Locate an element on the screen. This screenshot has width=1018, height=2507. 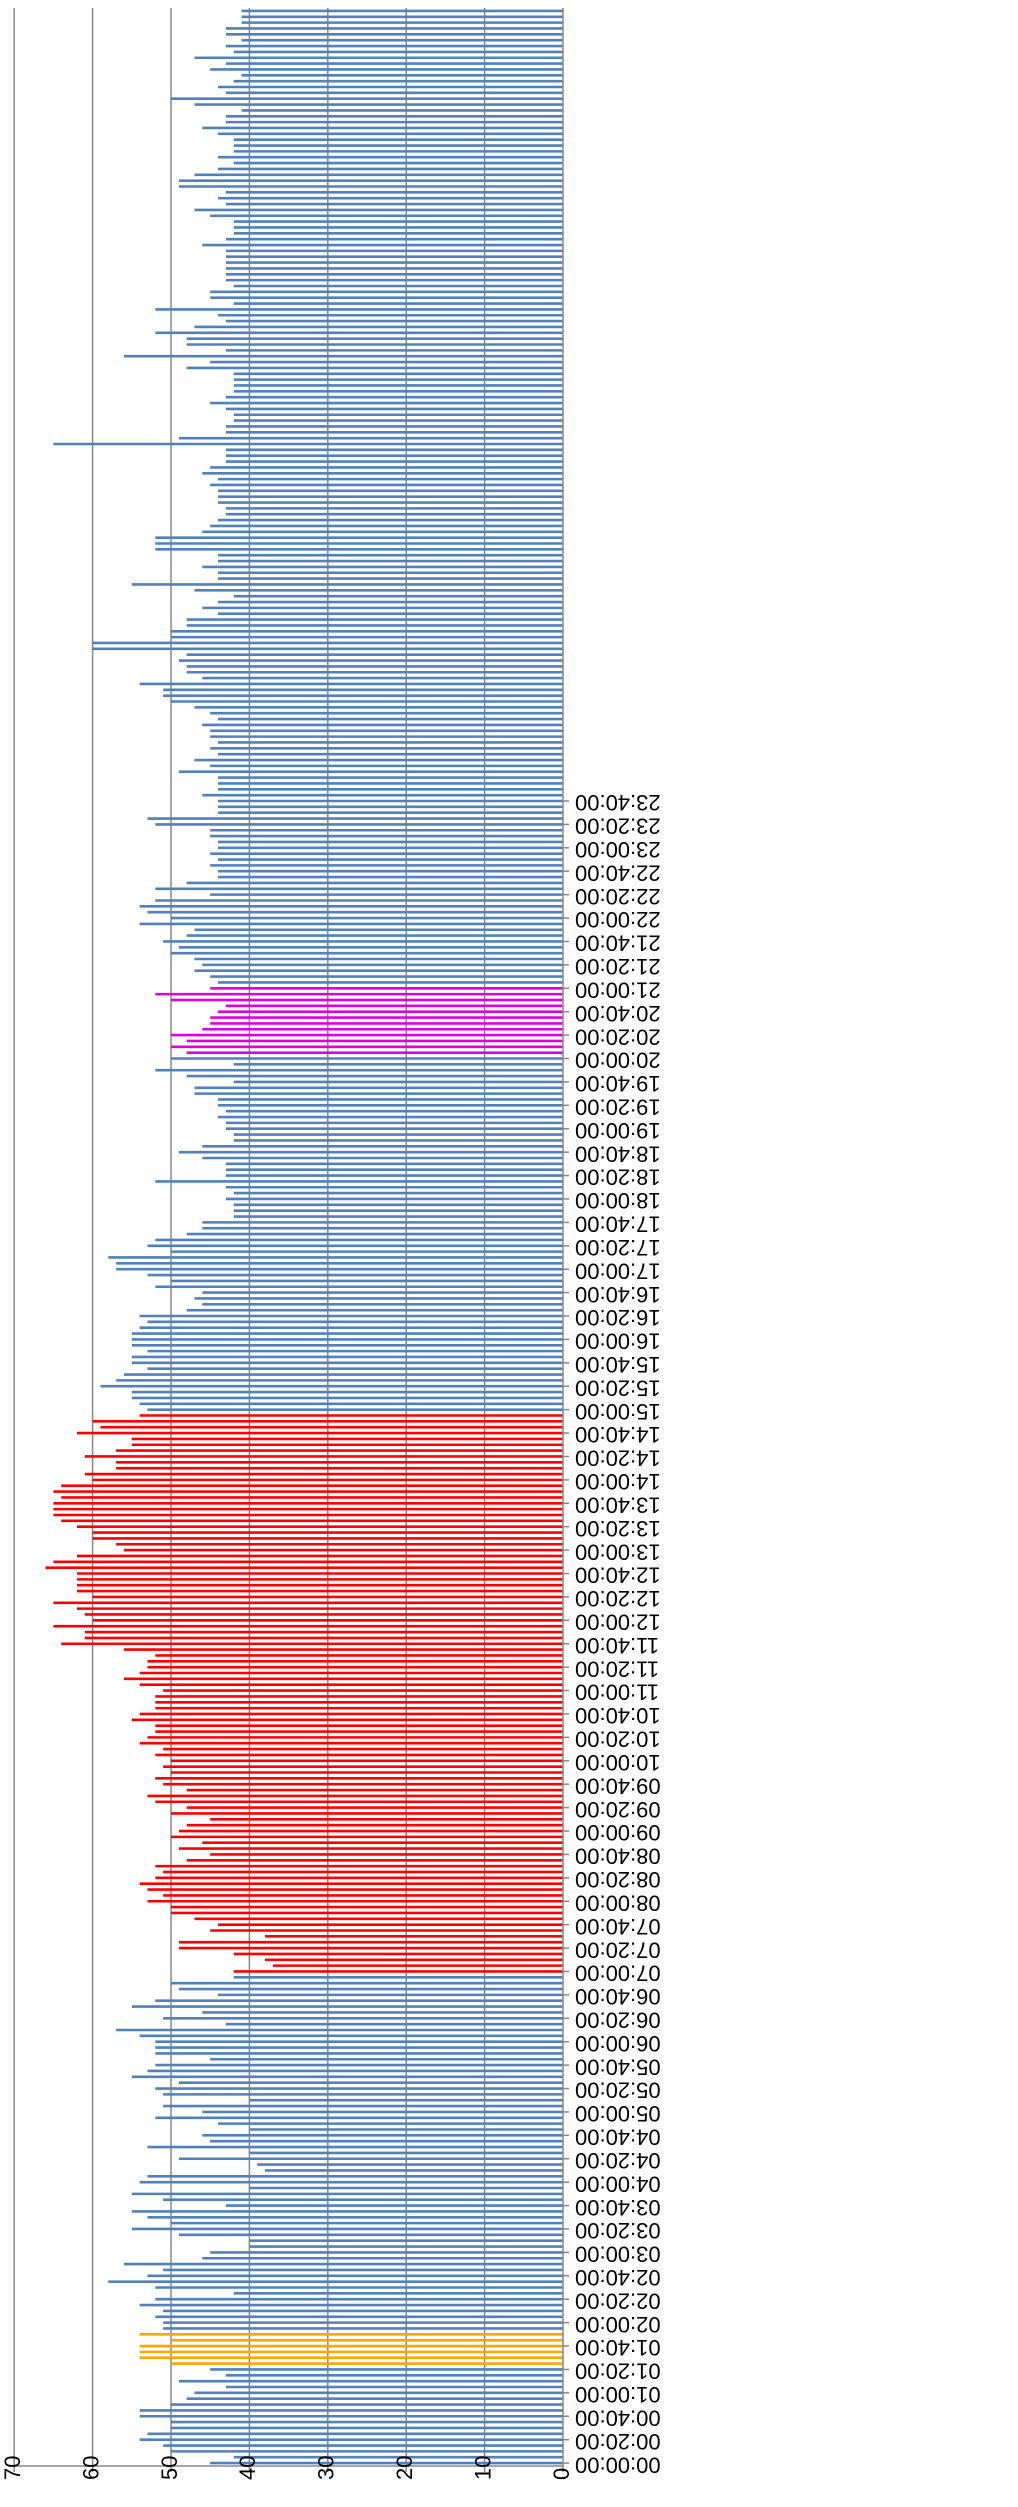
category-tick-label: 10:40:00 is located at coordinates (618, 1715).